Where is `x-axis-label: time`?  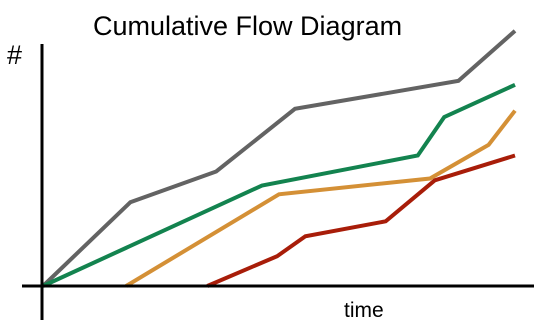 x-axis-label: time is located at coordinates (364, 309).